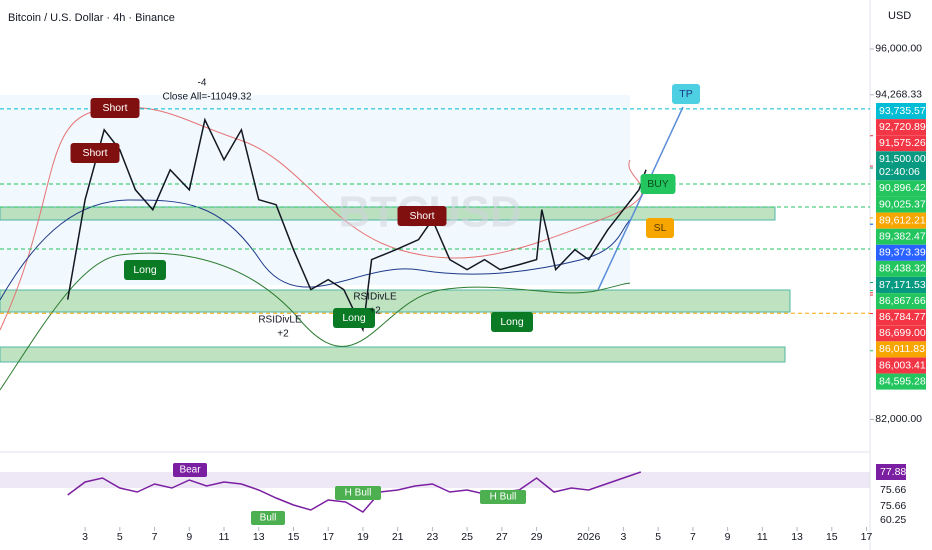 The image size is (932, 550). I want to click on price-label: 86,867.66, so click(902, 301).